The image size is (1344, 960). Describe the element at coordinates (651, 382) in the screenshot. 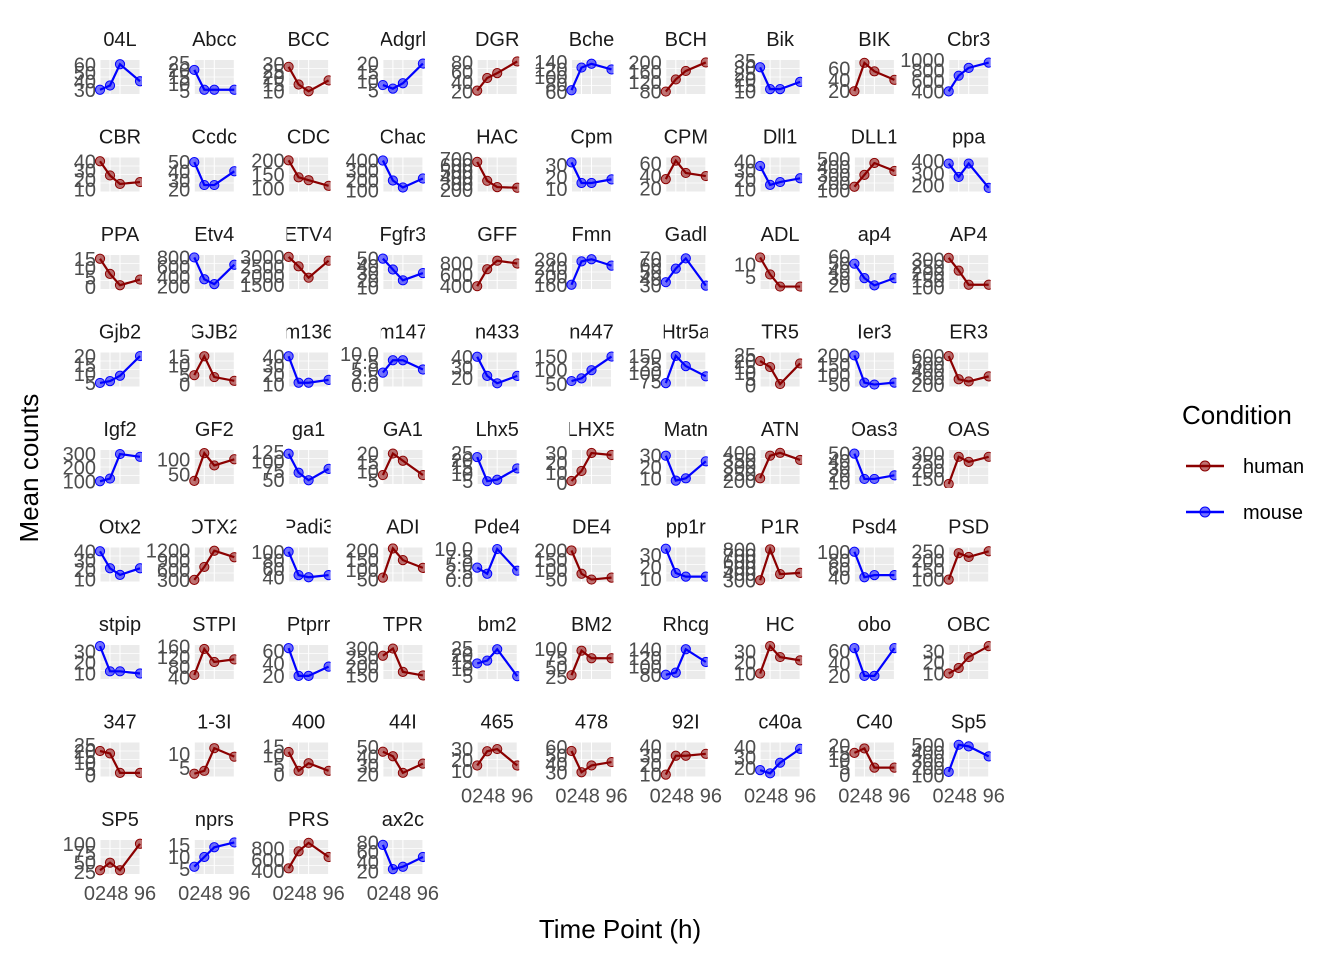

I see `y-tick-label: 75` at that location.